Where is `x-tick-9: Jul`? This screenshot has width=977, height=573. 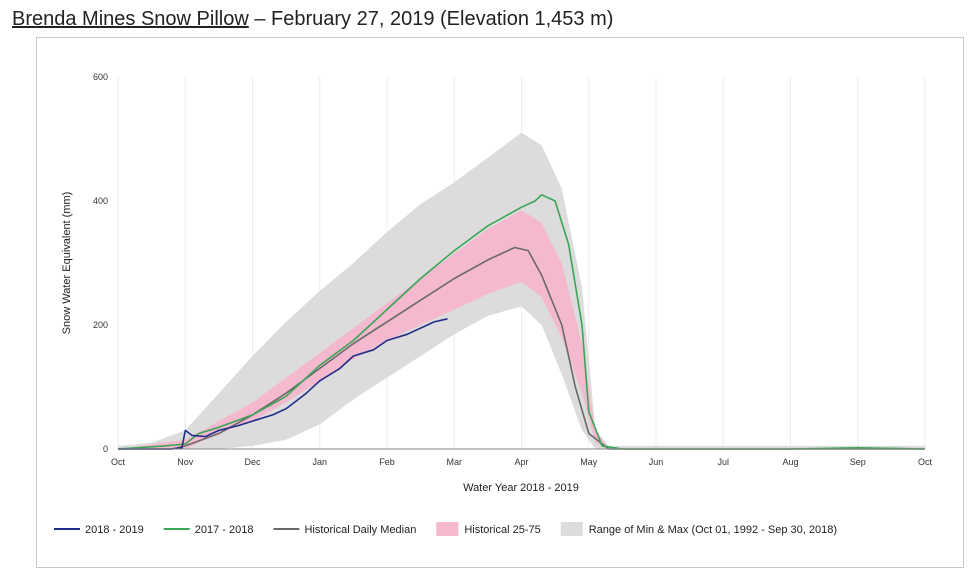 x-tick-9: Jul is located at coordinates (723, 462).